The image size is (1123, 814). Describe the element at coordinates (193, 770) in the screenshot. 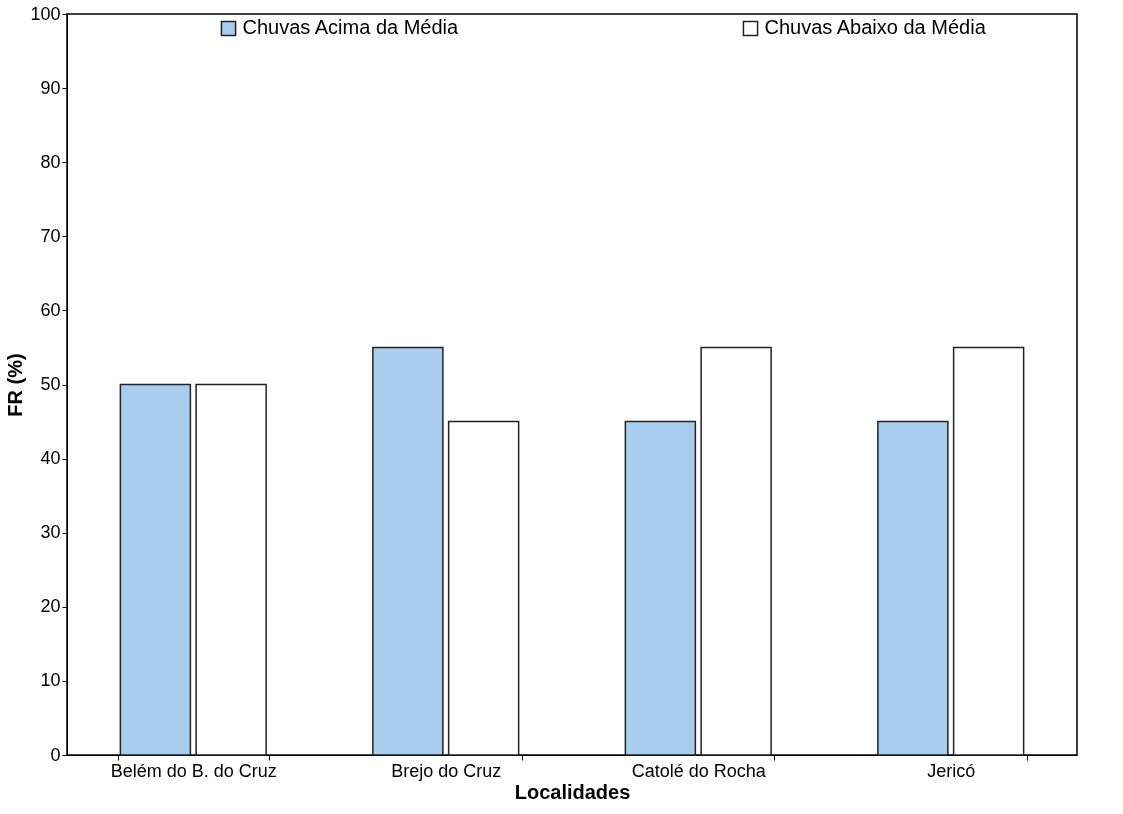

I see `x-tick-label: Belém do B. do Cruz` at that location.